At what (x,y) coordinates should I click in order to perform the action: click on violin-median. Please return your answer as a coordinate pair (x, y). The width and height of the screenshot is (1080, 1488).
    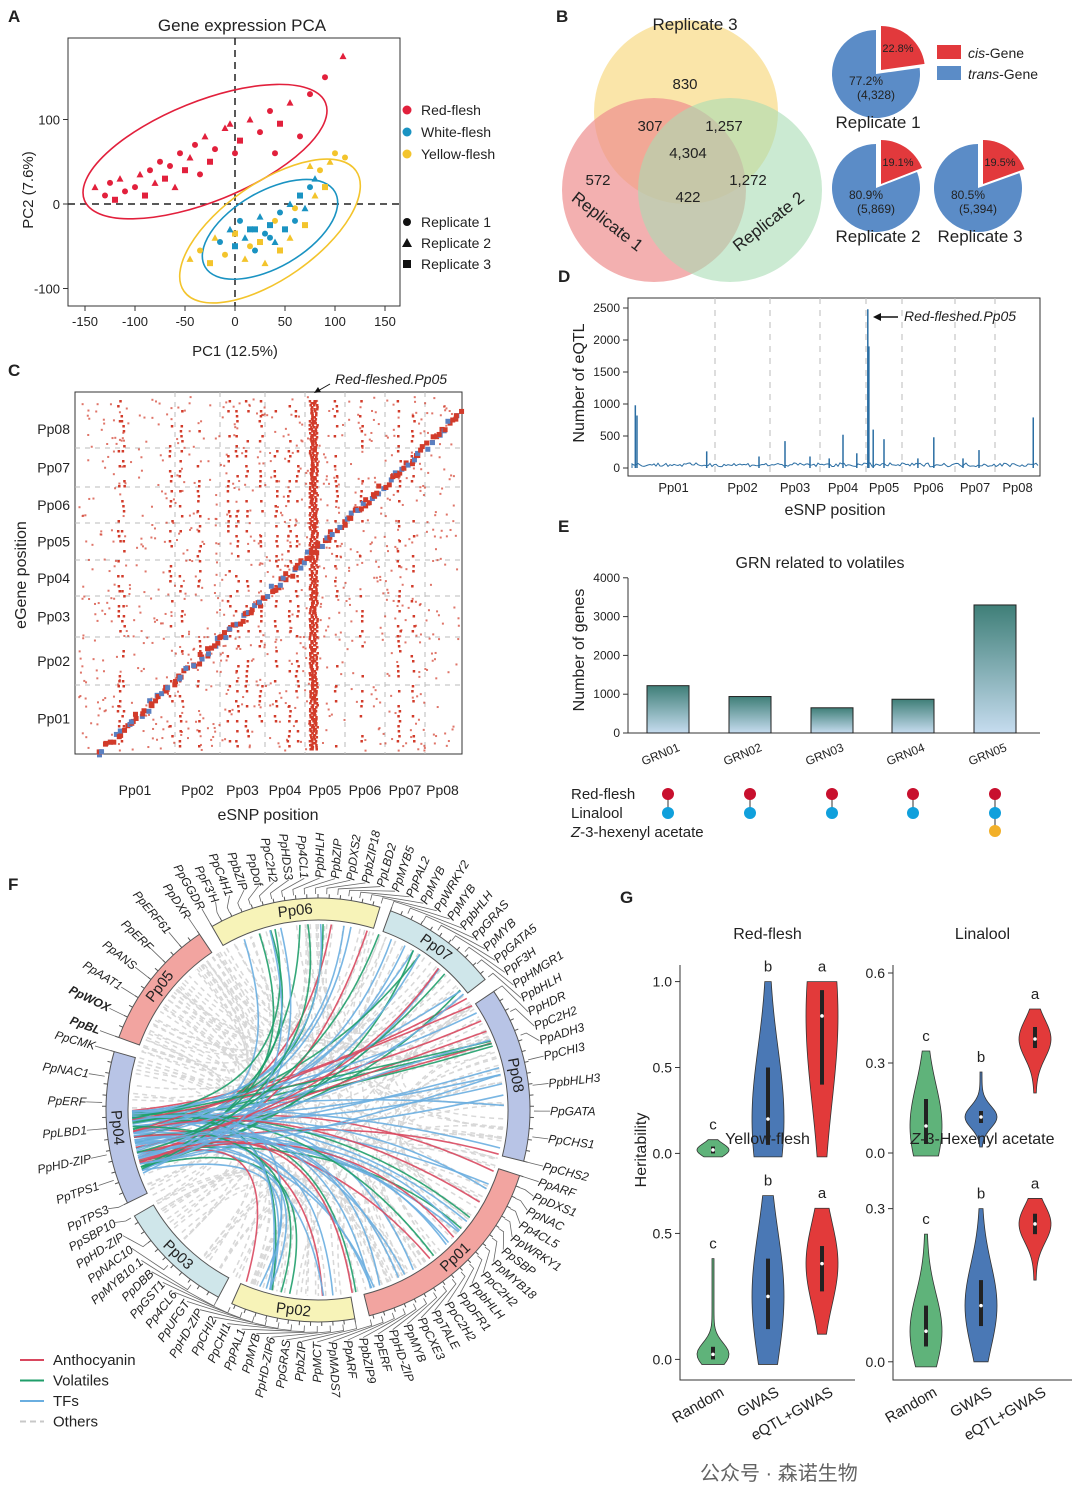
    Looking at the image, I should click on (981, 1117).